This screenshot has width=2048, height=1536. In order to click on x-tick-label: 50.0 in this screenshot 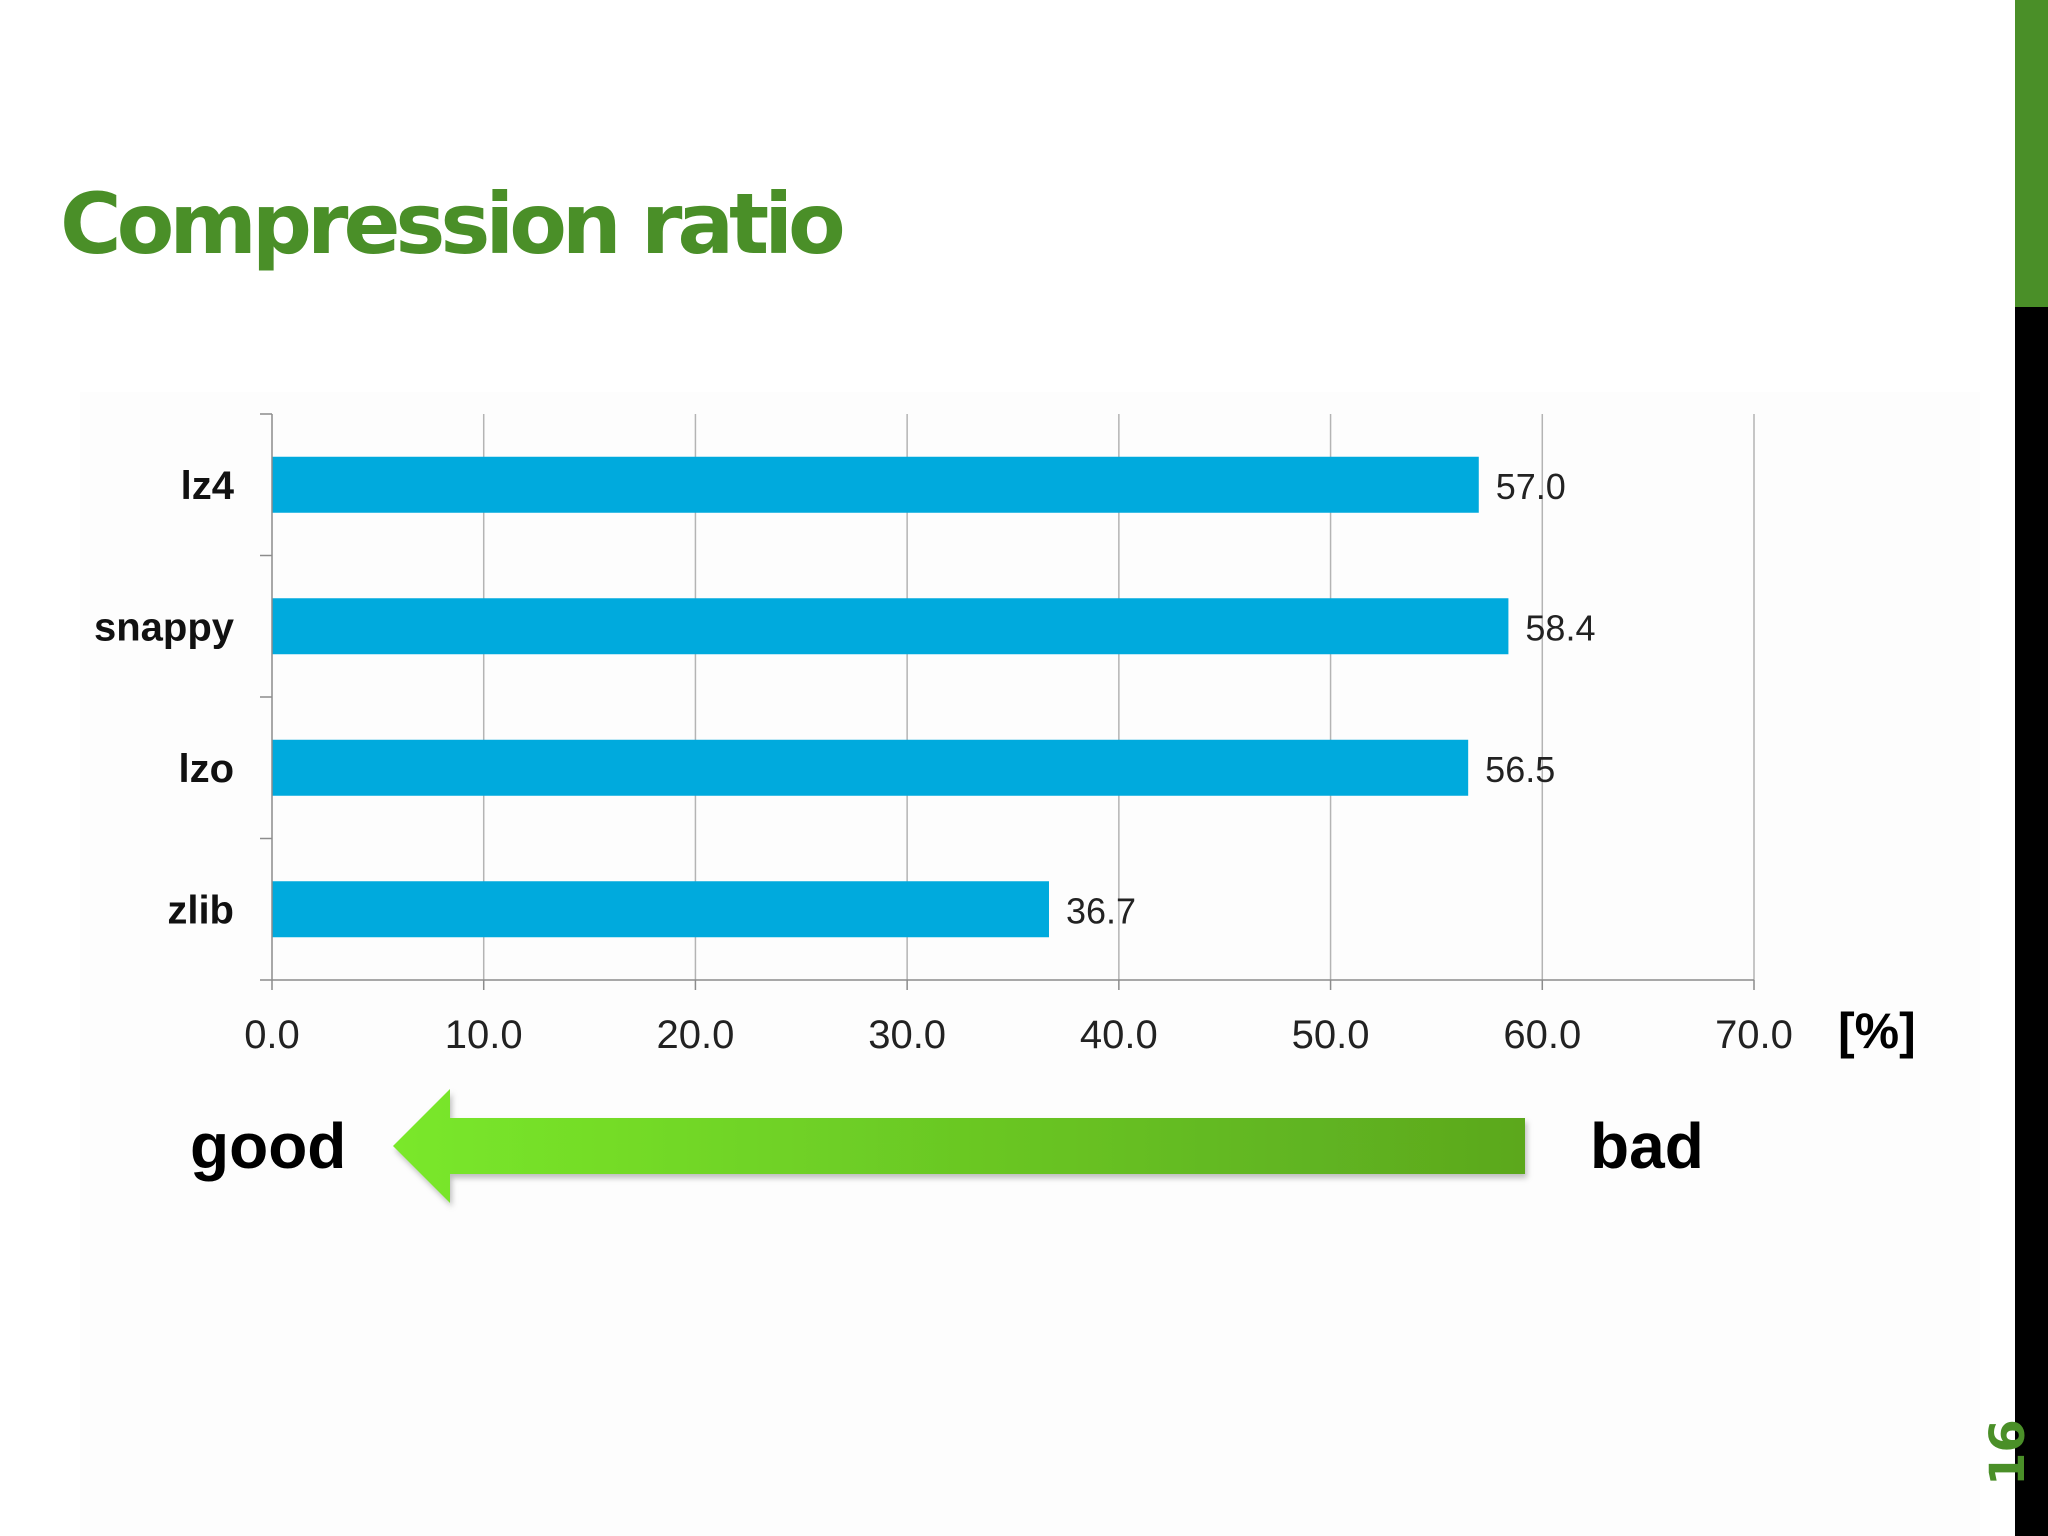, I will do `click(1331, 1035)`.